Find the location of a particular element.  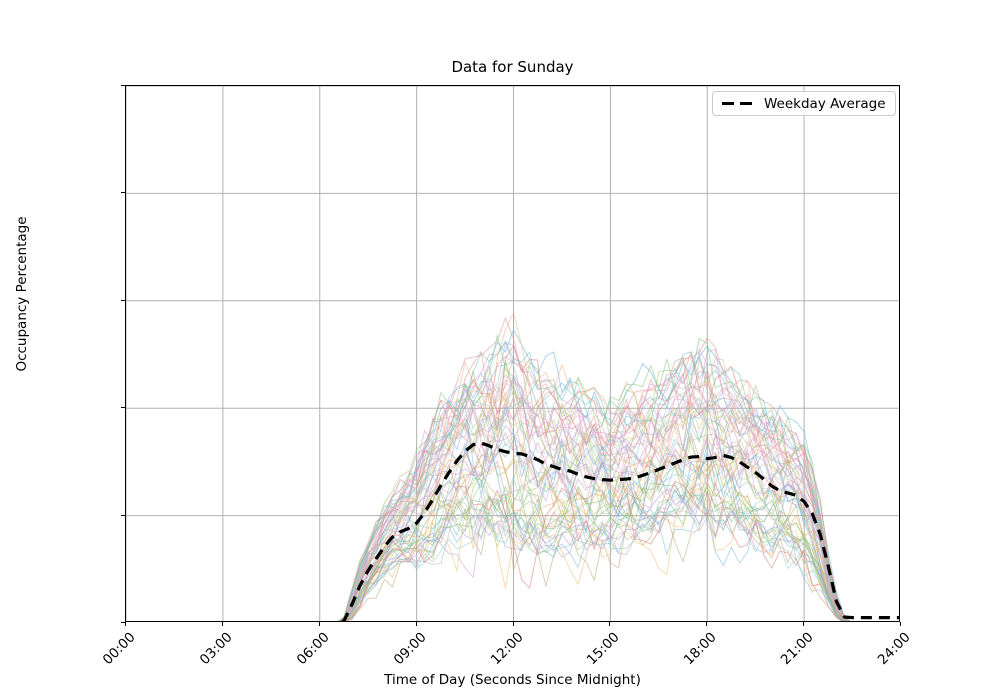

x-tick-label: 00:00 is located at coordinates (119, 649).